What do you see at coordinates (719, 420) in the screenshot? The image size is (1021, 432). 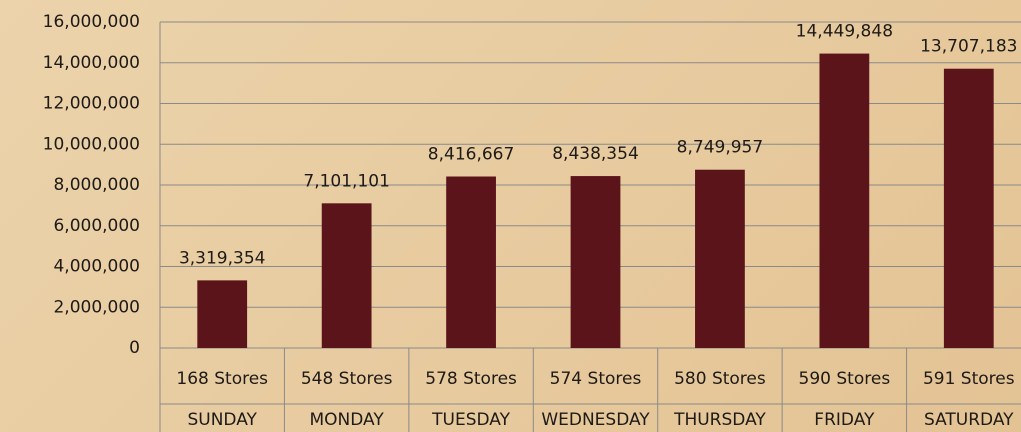 I see `x-tick-label: THURSDAY` at bounding box center [719, 420].